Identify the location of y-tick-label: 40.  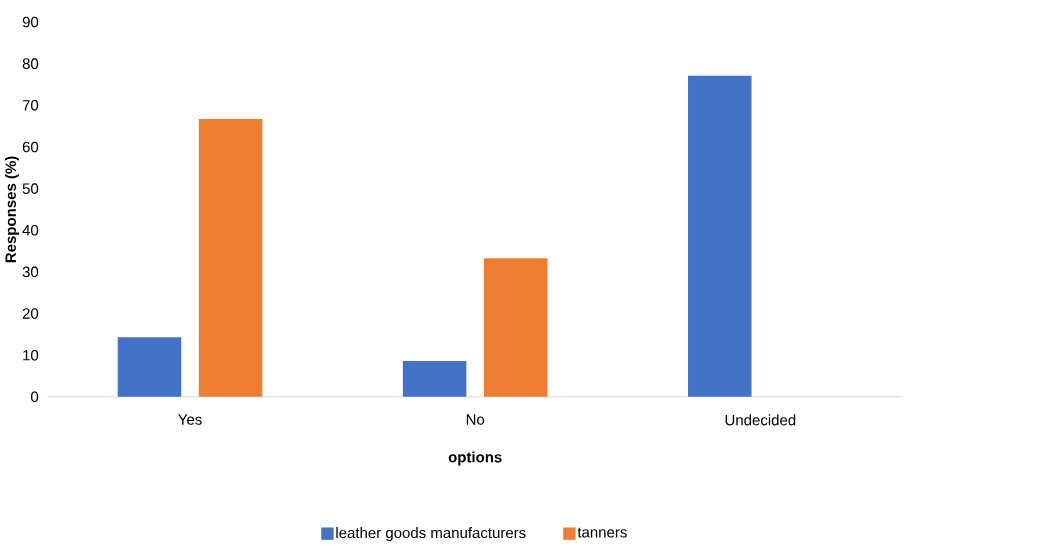
(30, 230).